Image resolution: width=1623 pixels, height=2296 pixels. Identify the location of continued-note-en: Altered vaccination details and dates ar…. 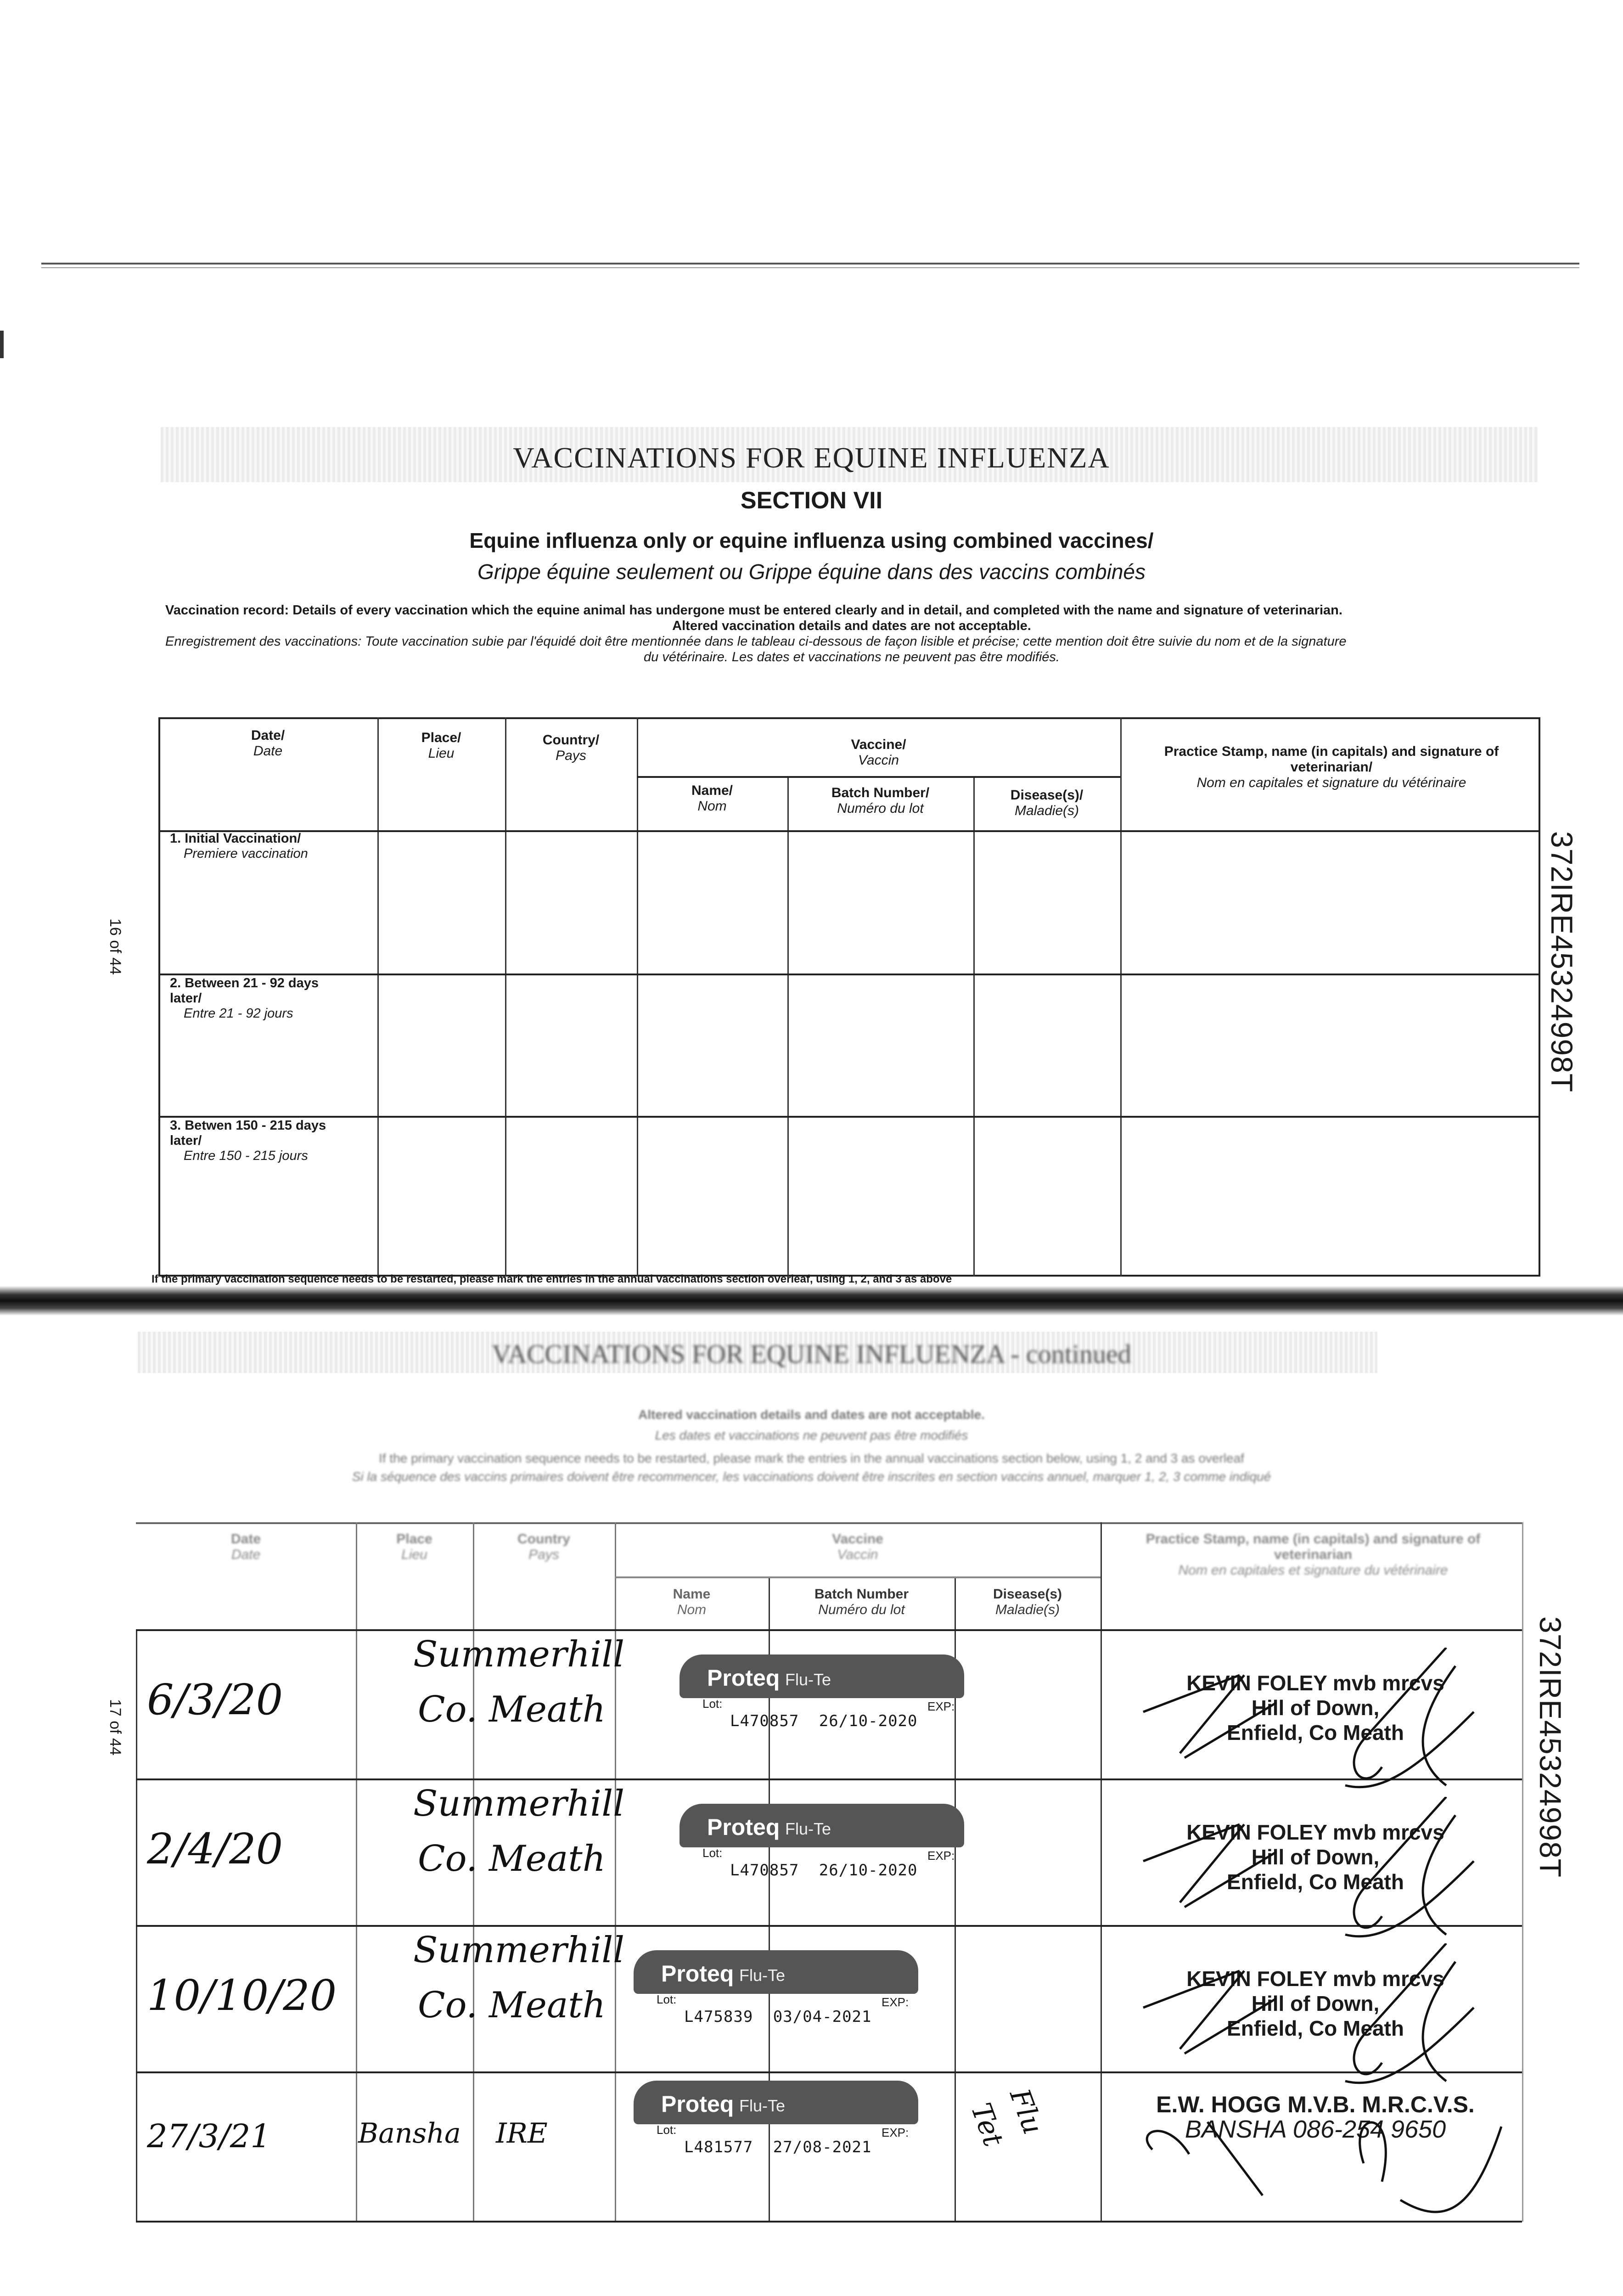
(811, 1414).